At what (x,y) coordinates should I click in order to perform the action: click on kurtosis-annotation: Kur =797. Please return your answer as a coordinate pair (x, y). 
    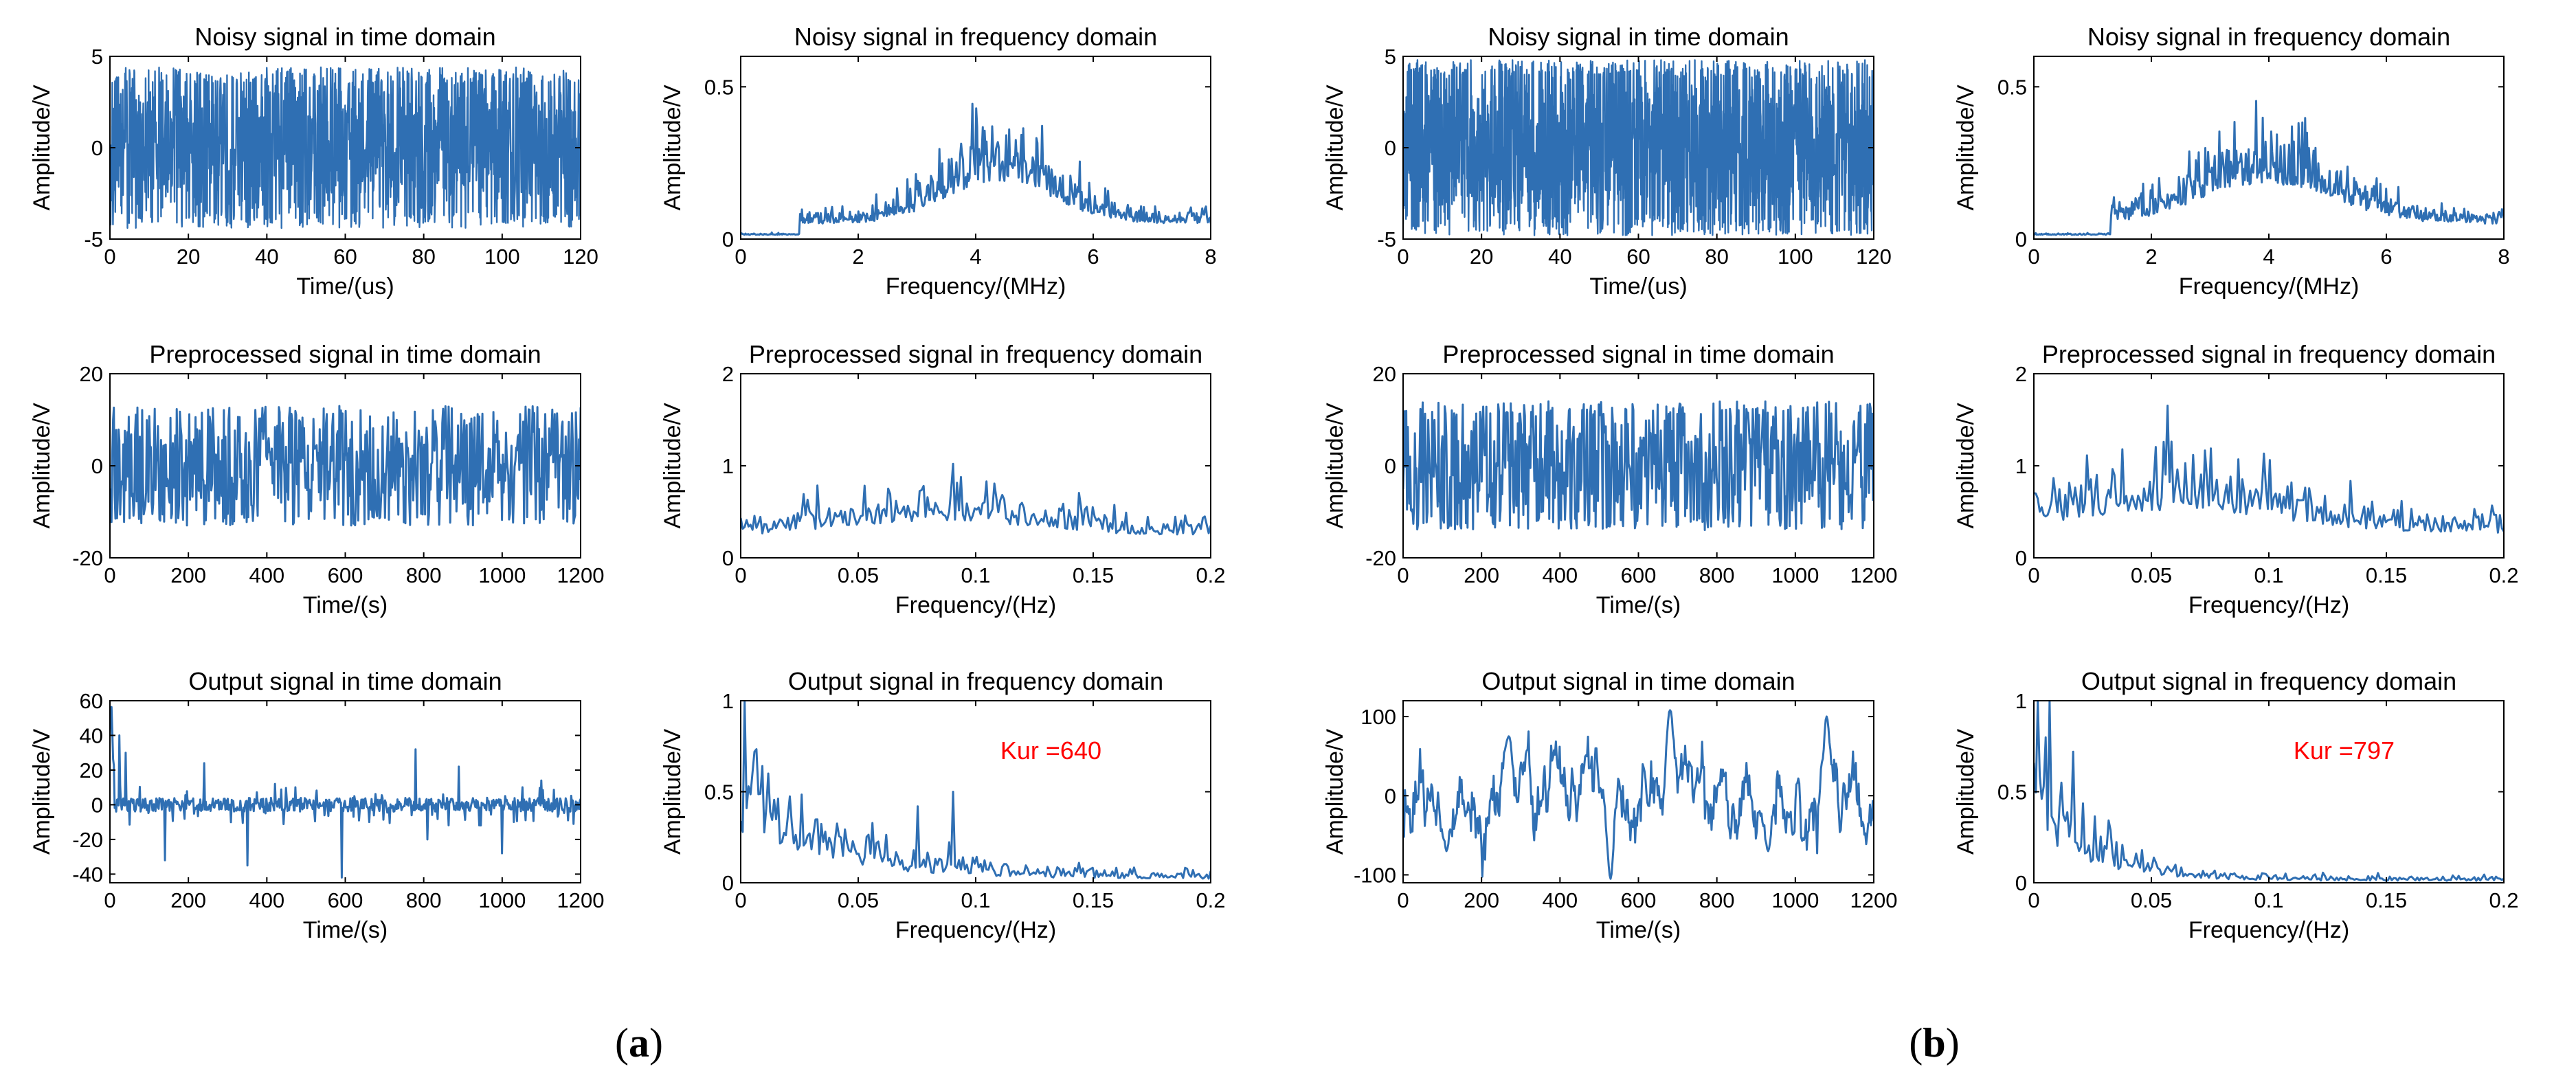
    Looking at the image, I should click on (2344, 751).